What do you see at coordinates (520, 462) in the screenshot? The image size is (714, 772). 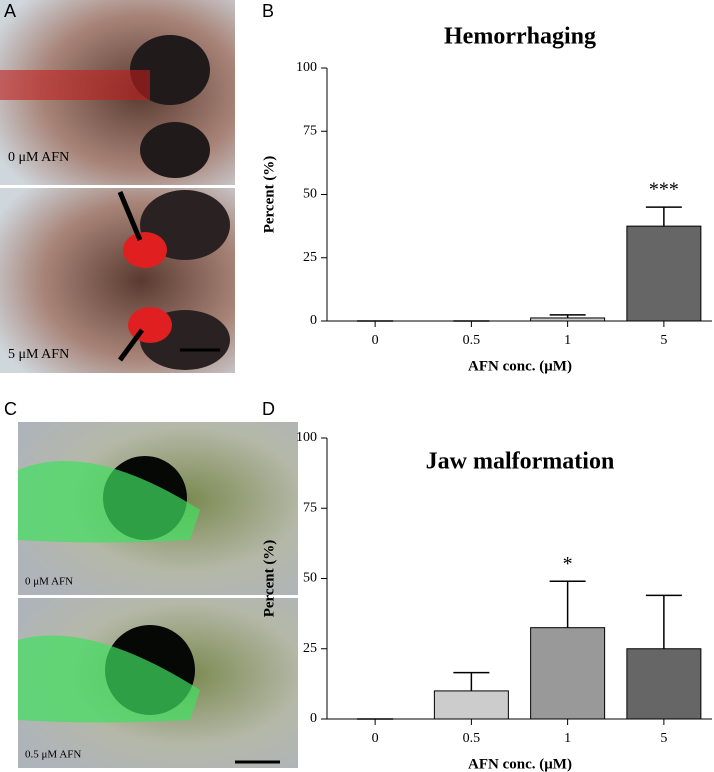 I see `chart-title: Jaw malformation` at bounding box center [520, 462].